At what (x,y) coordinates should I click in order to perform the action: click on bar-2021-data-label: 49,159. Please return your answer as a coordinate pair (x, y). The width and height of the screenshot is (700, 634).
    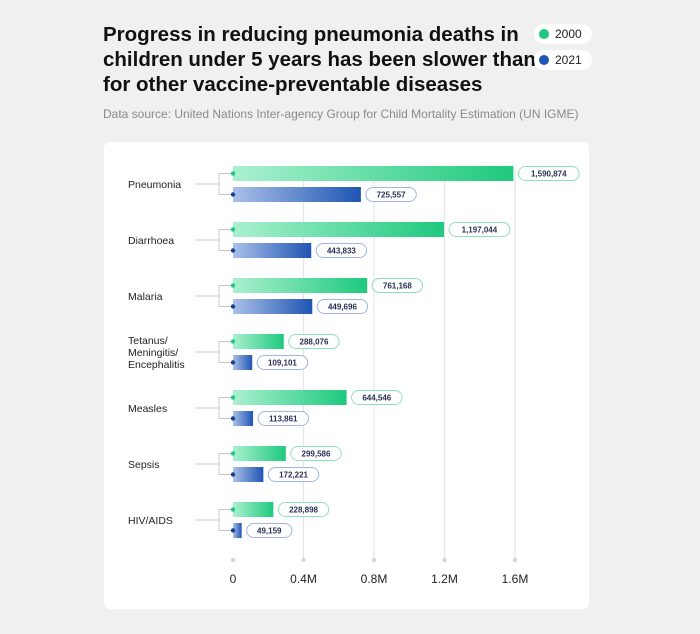
    Looking at the image, I should click on (269, 531).